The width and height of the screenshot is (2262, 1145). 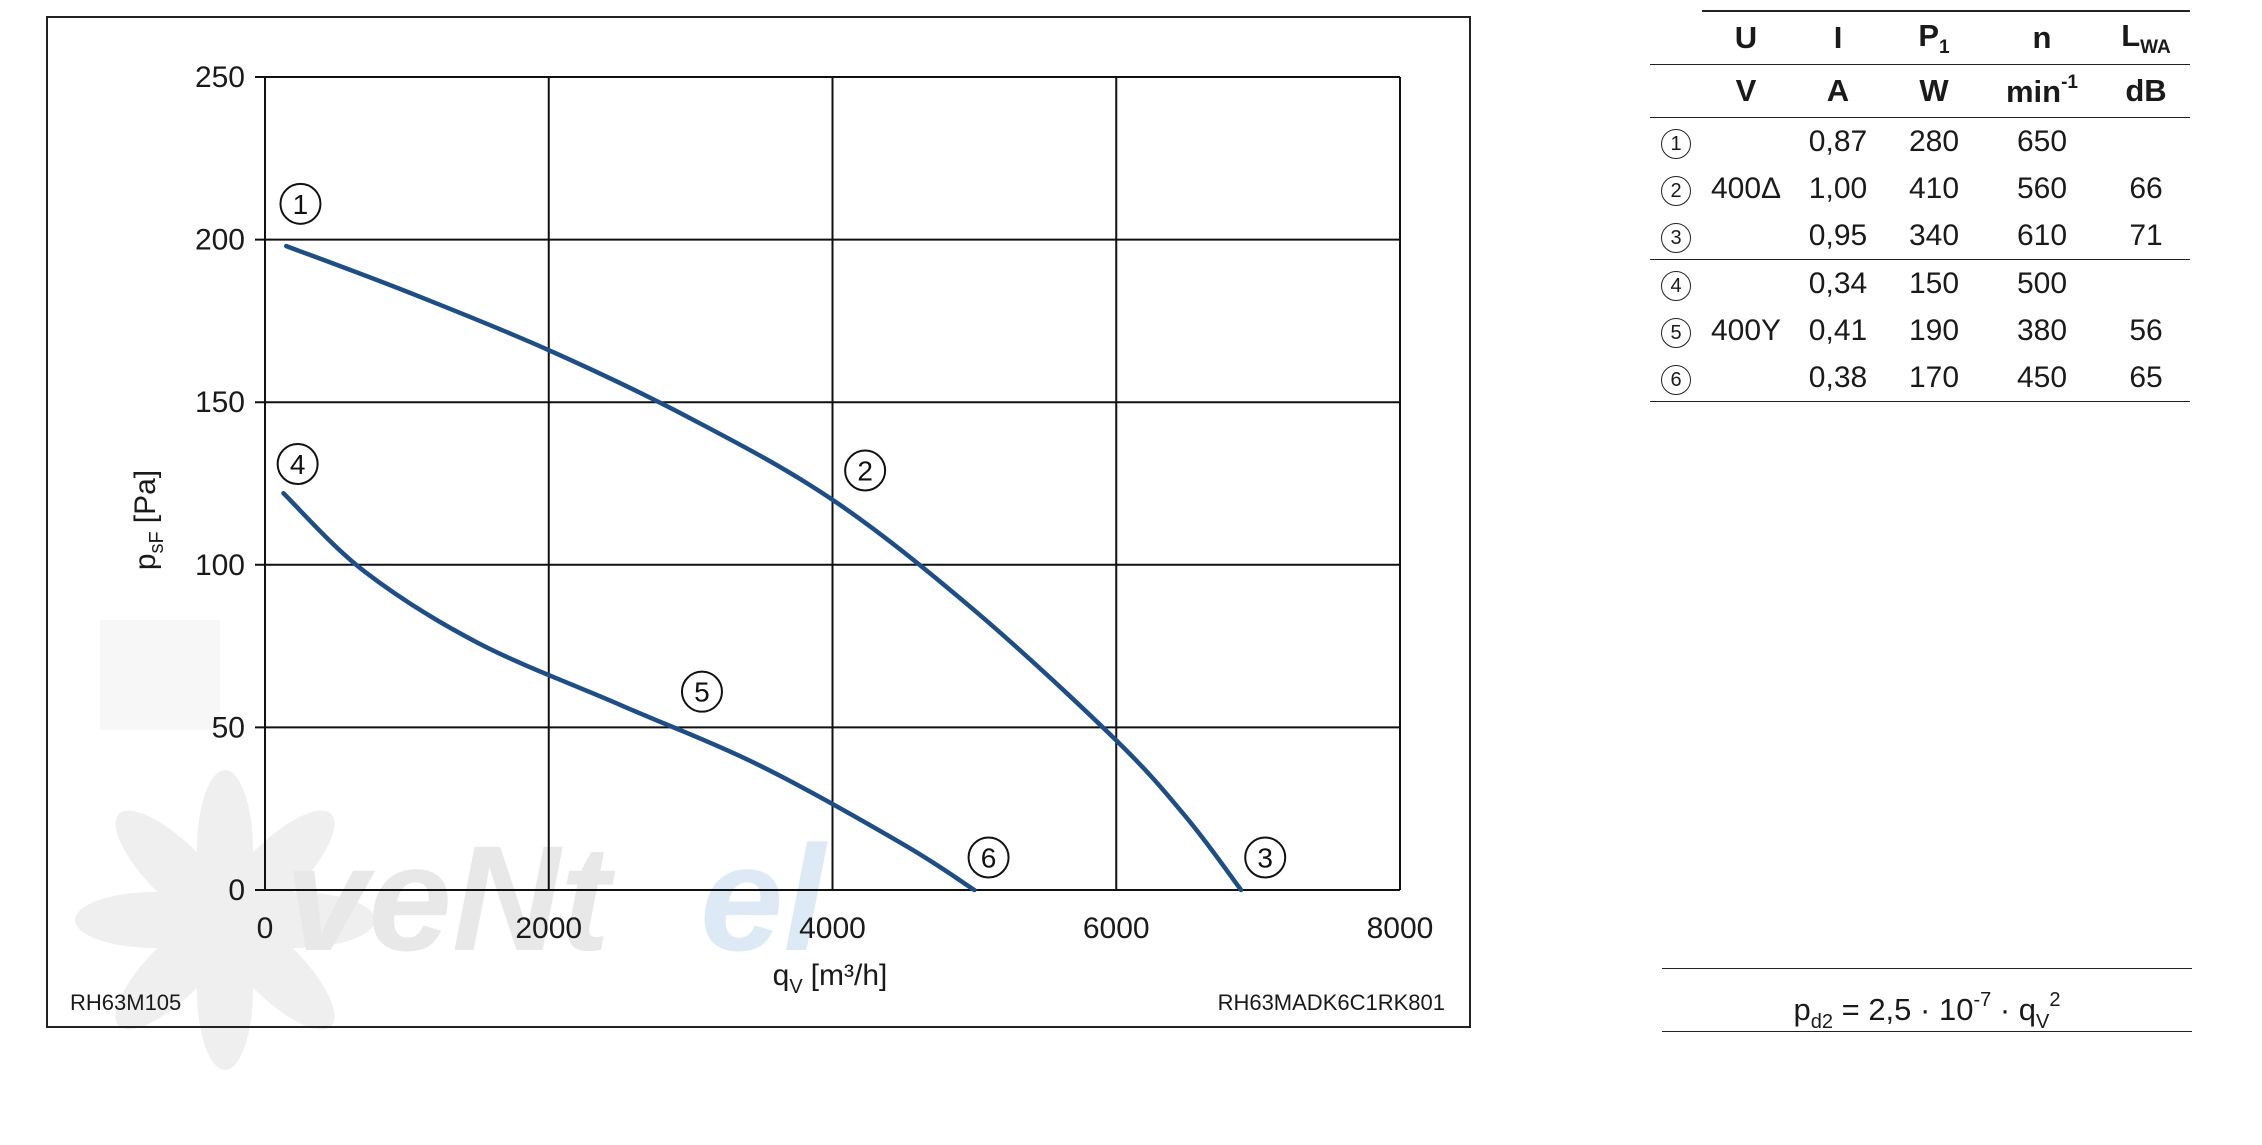 I want to click on cell-current: 0,87, so click(x=1838, y=141).